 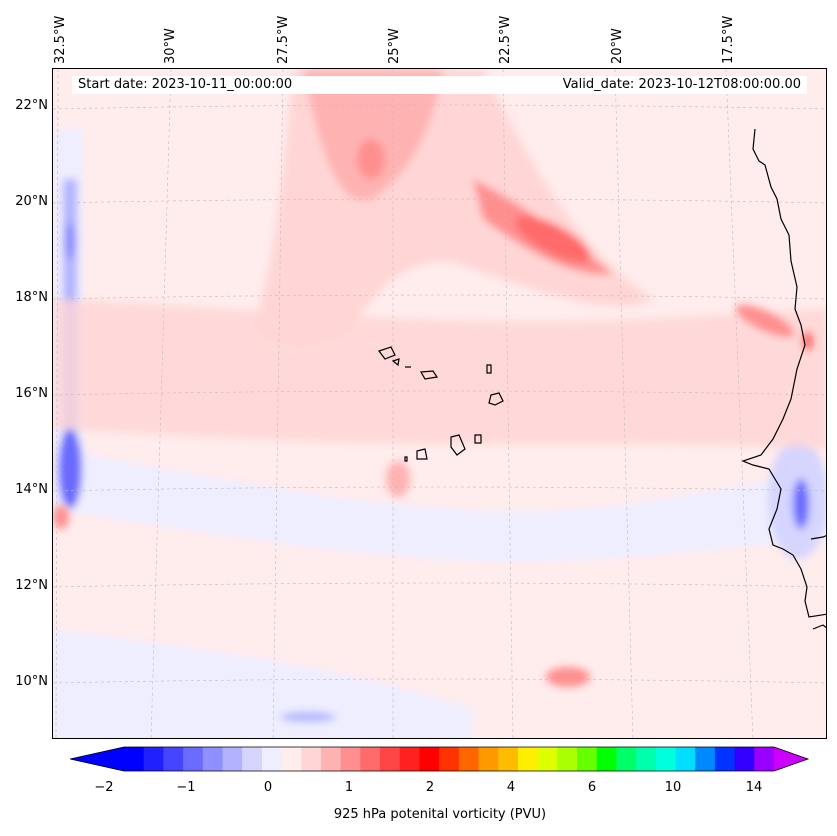 I want to click on colorbar-extend-min, so click(x=97, y=759).